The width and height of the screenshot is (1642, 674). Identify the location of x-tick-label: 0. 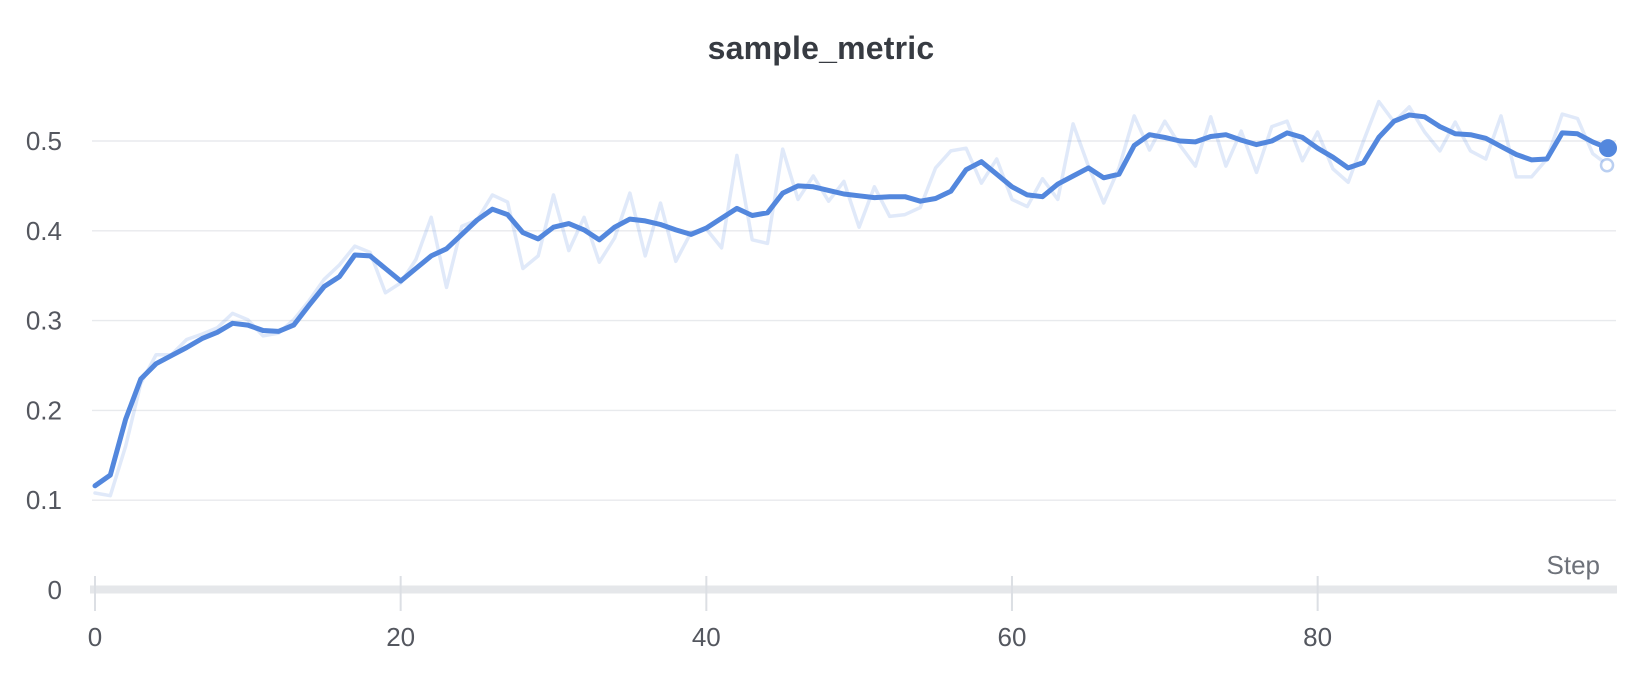
(95, 637).